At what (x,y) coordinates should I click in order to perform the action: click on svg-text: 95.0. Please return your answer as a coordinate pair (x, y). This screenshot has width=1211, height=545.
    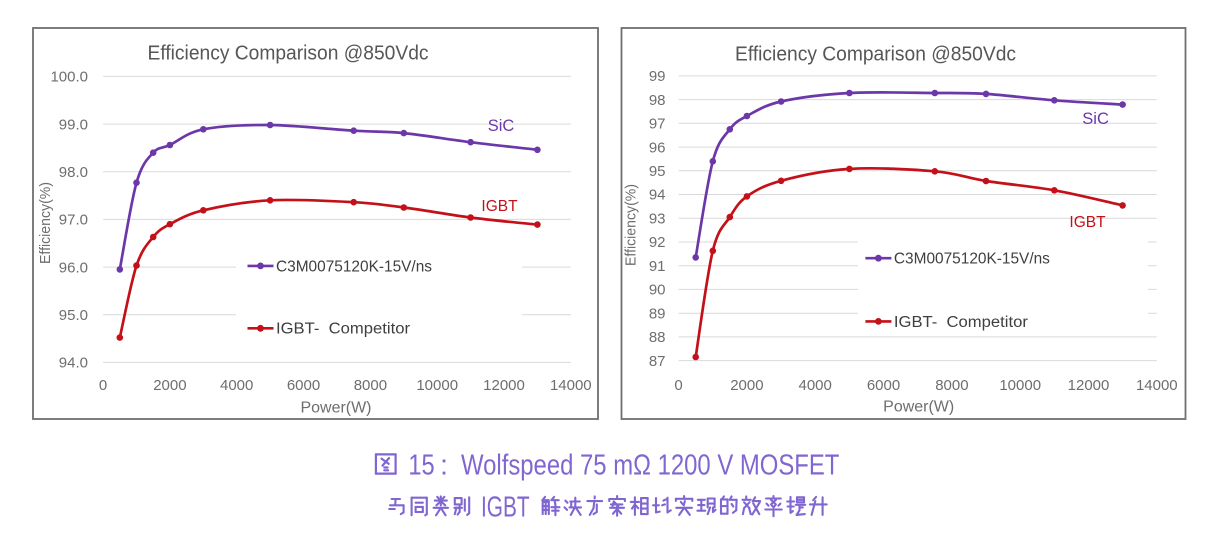
    Looking at the image, I should click on (73, 315).